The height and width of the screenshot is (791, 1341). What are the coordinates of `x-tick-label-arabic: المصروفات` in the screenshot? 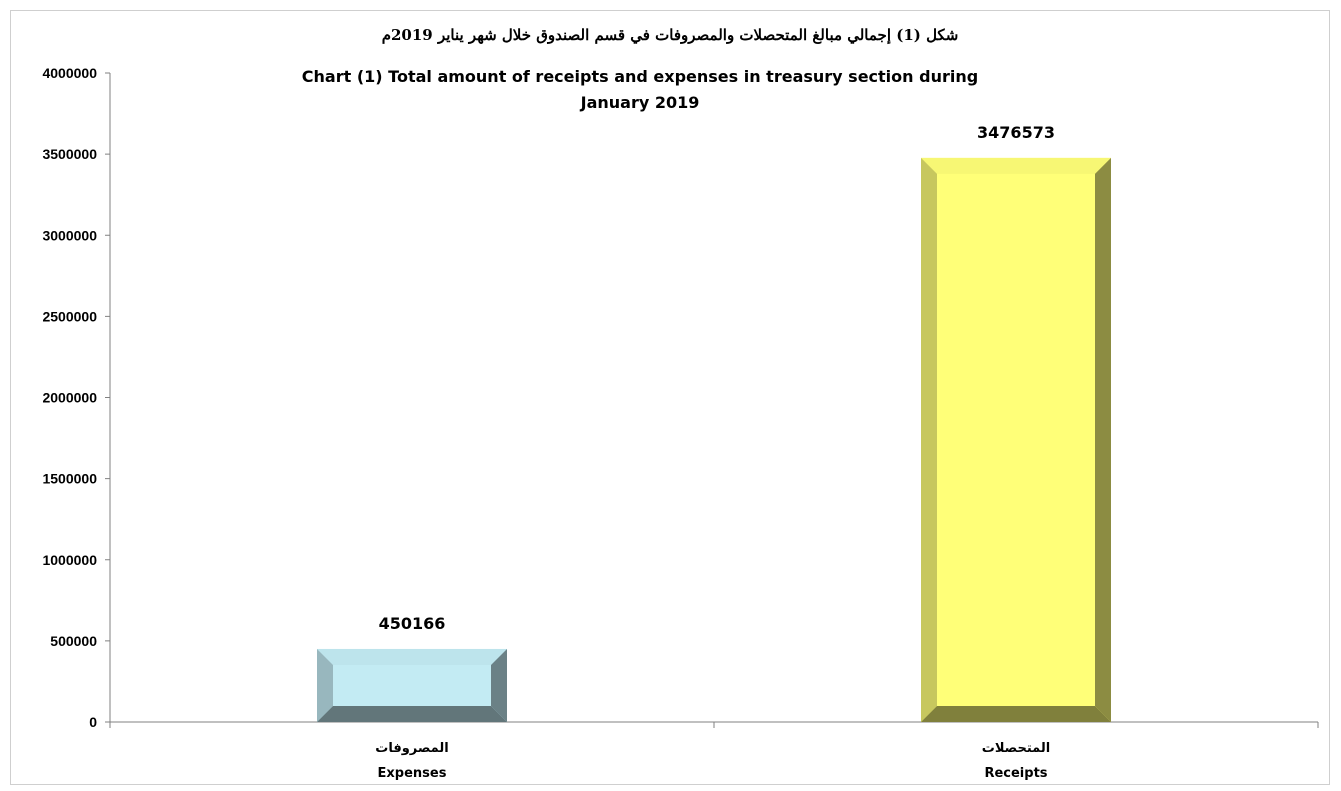 It's located at (412, 748).